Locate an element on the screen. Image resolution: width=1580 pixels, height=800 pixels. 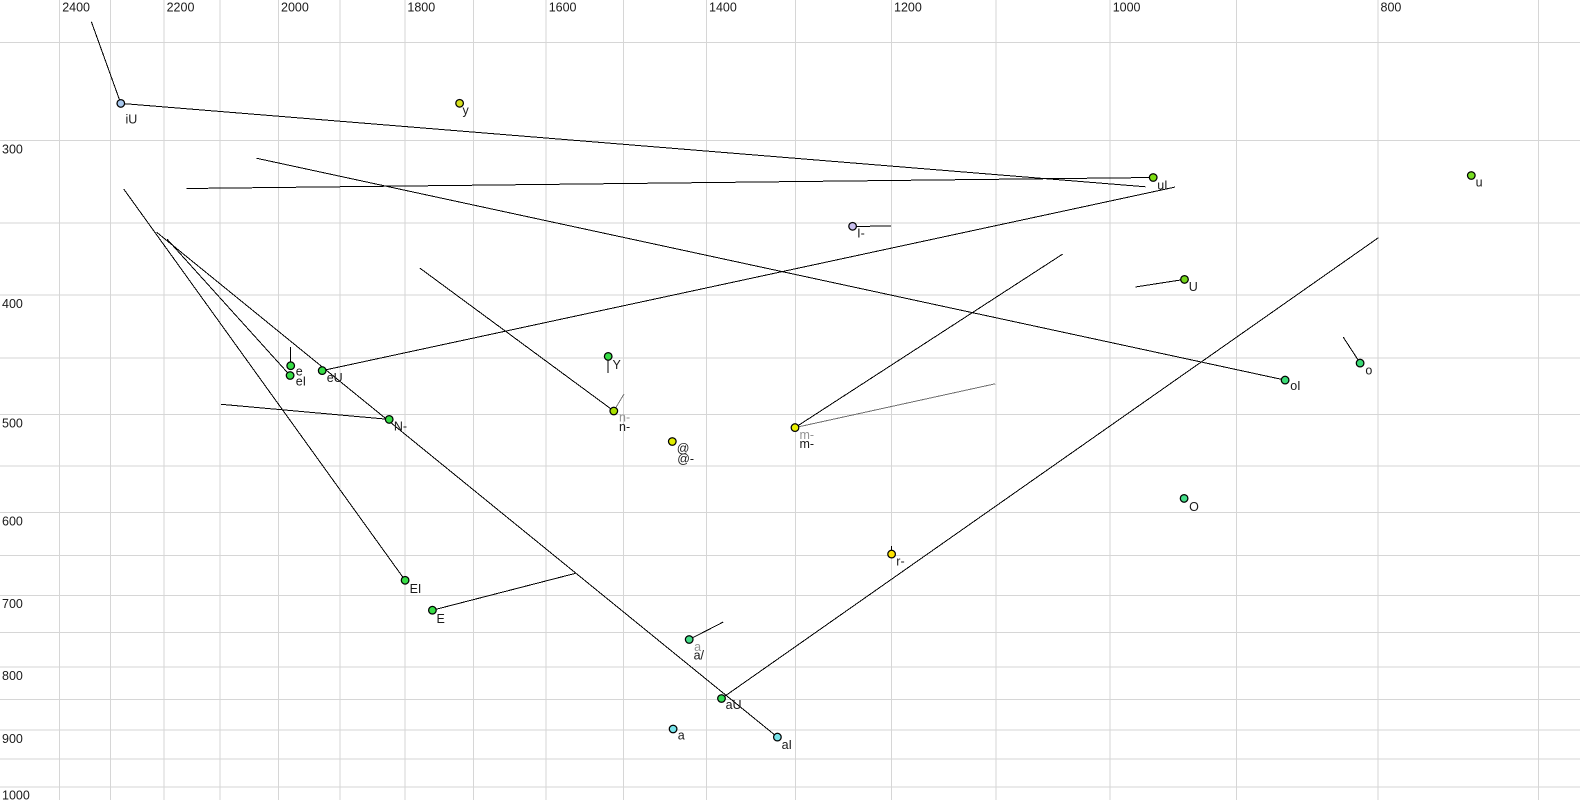
svg-text: EI is located at coordinates (416, 589).